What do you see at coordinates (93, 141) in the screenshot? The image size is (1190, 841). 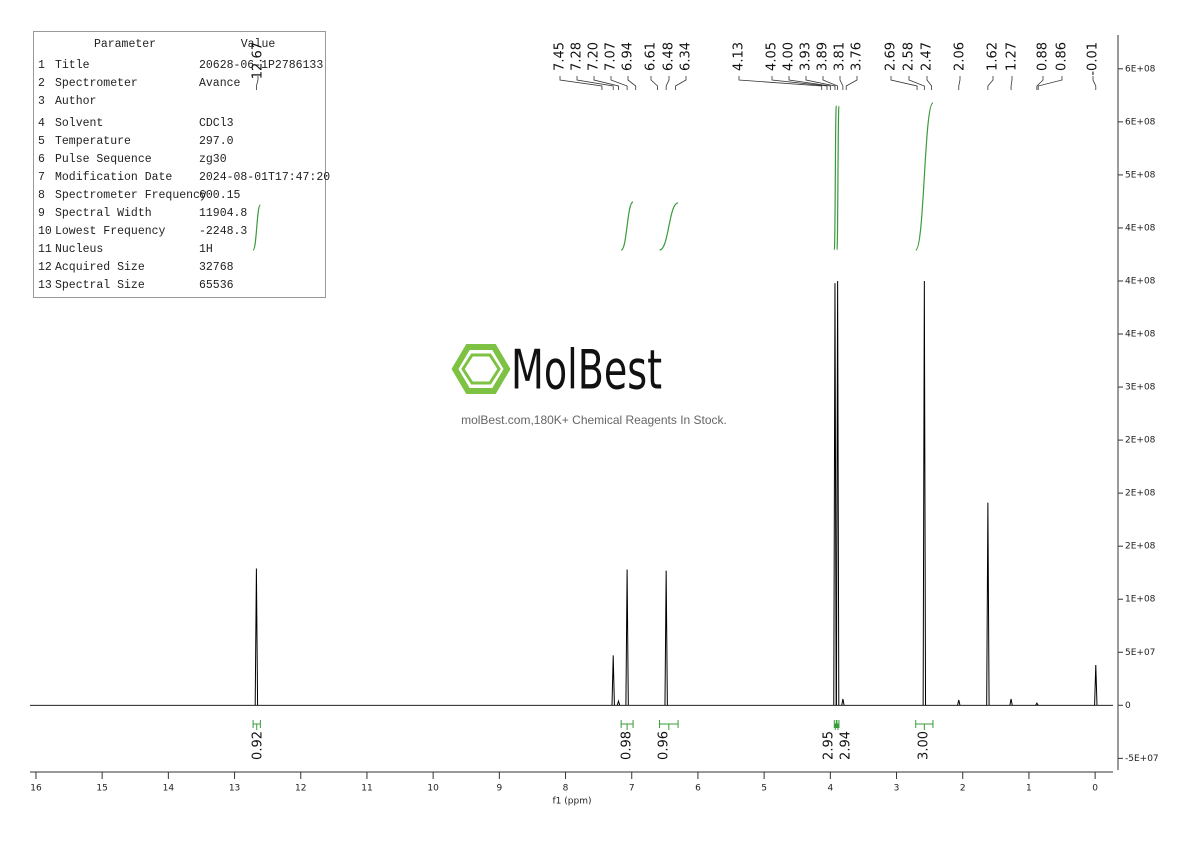 I see `table-cell: Temperature` at bounding box center [93, 141].